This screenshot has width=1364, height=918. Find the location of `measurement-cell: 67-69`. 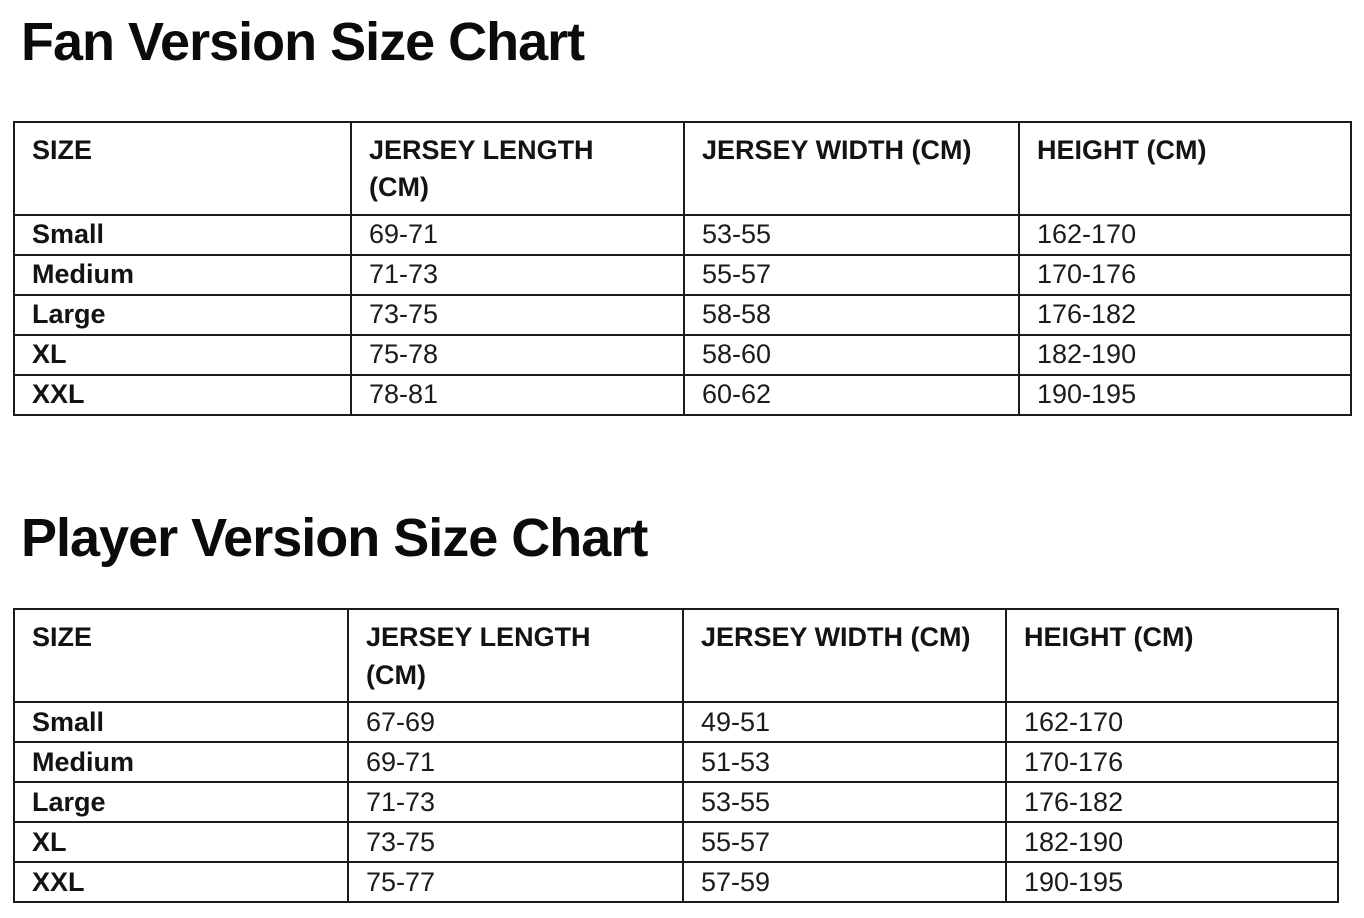

measurement-cell: 67-69 is located at coordinates (515, 722).